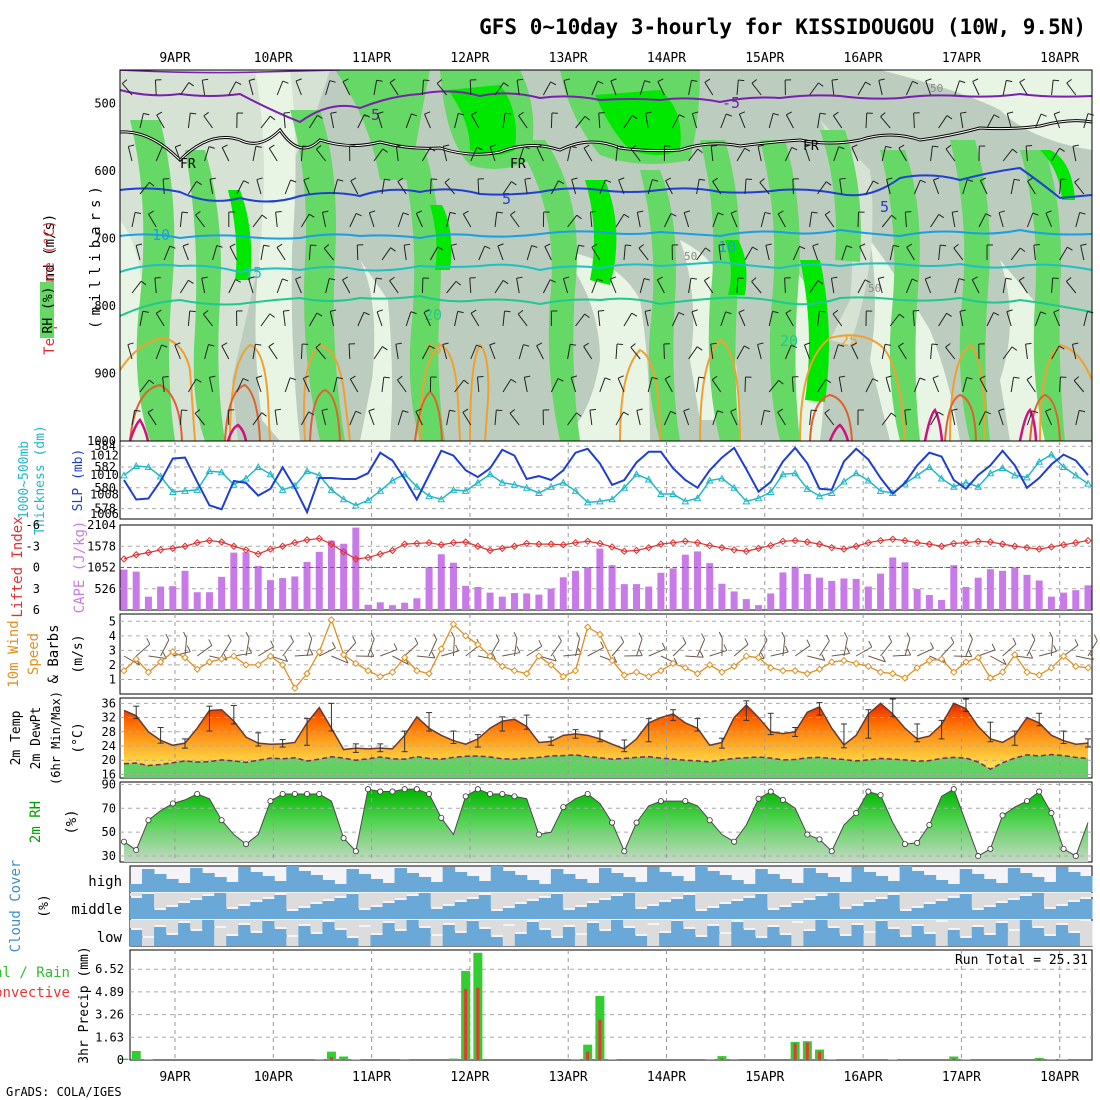 This screenshot has width=1100, height=1100. I want to click on date-label-bottom: 9APR, so click(174, 1077).